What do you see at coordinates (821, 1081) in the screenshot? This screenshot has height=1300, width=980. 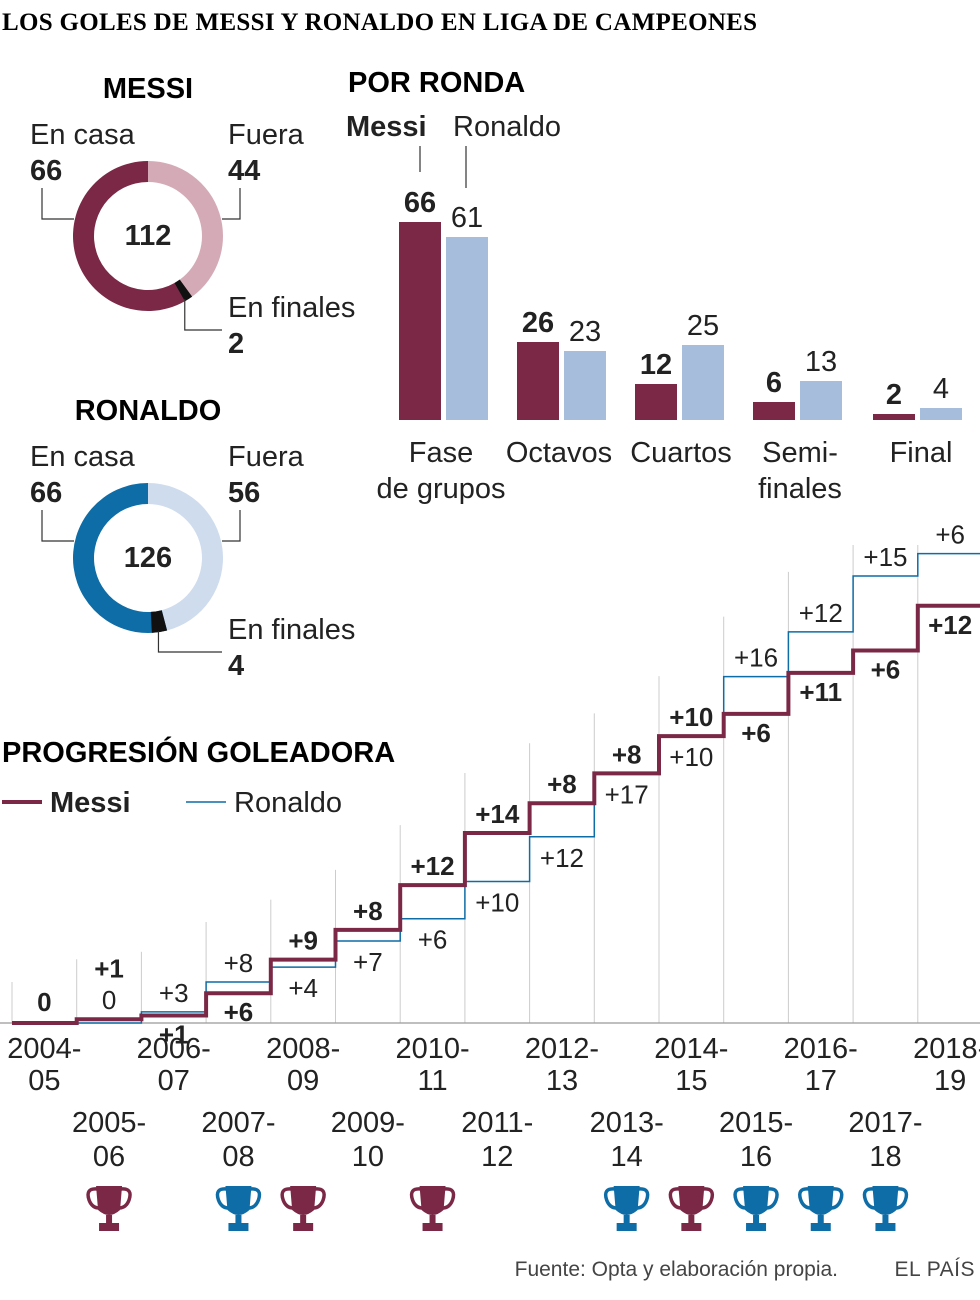 I see `x-tick-label: 17` at bounding box center [821, 1081].